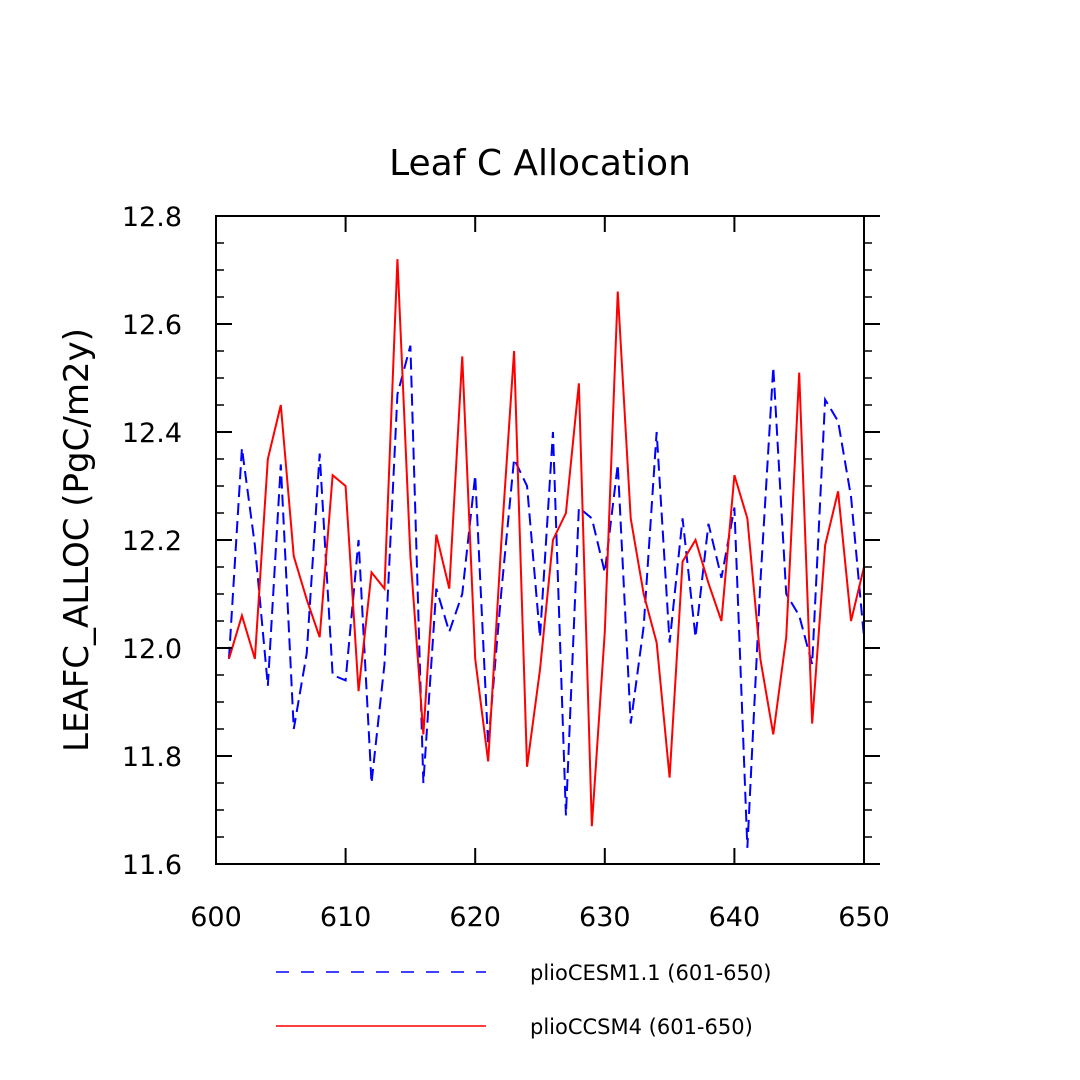 This screenshot has height=1080, width=1080. Describe the element at coordinates (152, 541) in the screenshot. I see `y-tick-label: 12.2` at that location.